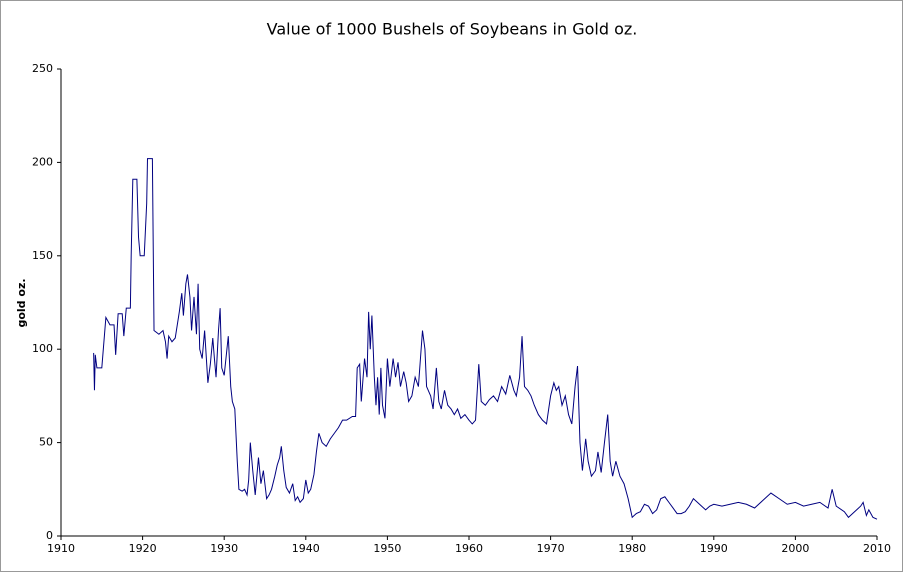  What do you see at coordinates (42, 161) in the screenshot?
I see `y-tick-label: 200` at bounding box center [42, 161].